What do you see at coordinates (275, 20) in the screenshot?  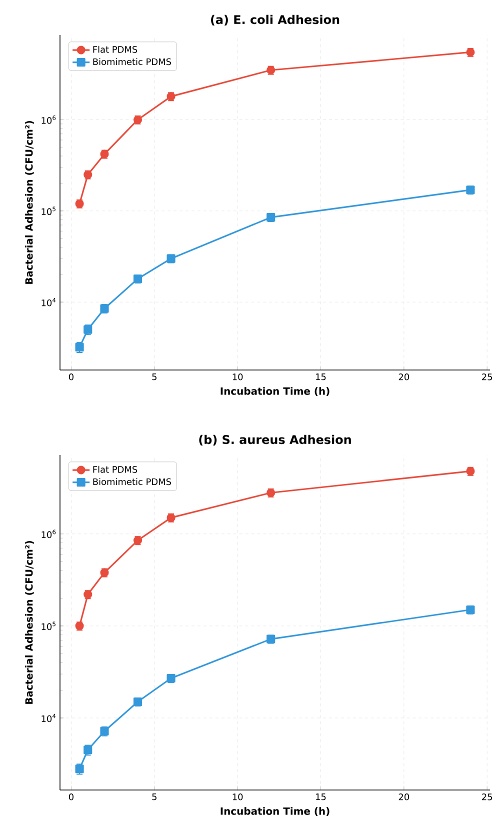 I see `chart-title: (a) E. coli Adhesion` at bounding box center [275, 20].